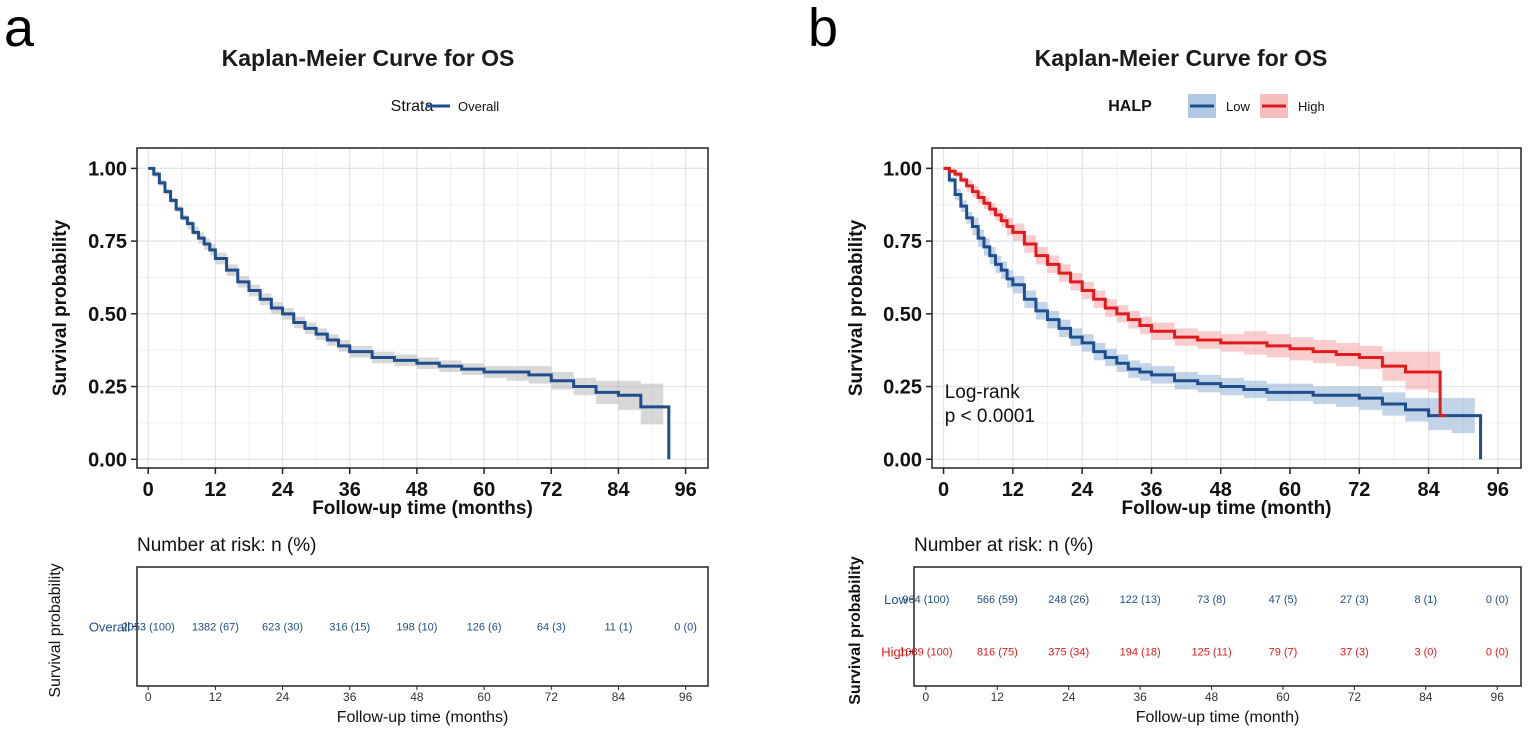 The height and width of the screenshot is (732, 1535). What do you see at coordinates (148, 628) in the screenshot?
I see `risk-cell: 2053 (100)` at bounding box center [148, 628].